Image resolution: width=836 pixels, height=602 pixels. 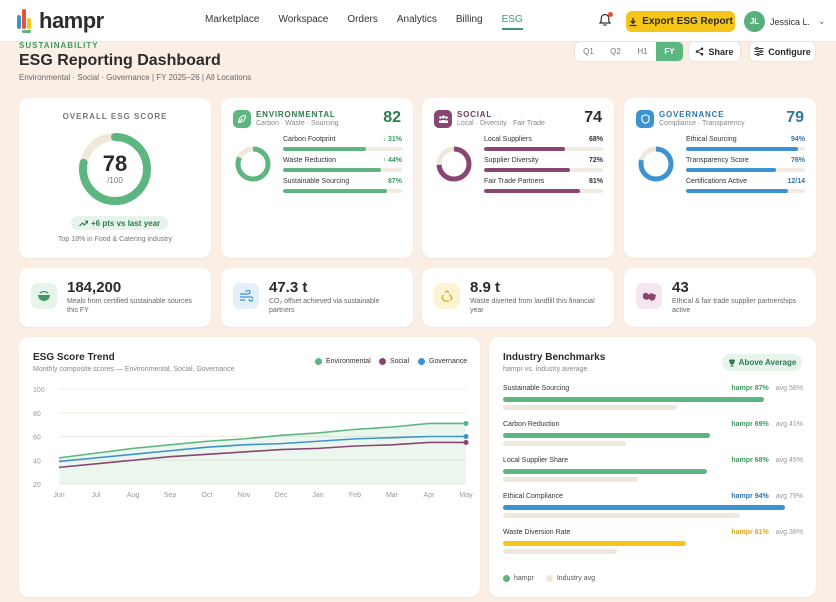 What do you see at coordinates (114, 239) in the screenshot?
I see `industry-rank-text: Top 18% in Food & Catering industry` at bounding box center [114, 239].